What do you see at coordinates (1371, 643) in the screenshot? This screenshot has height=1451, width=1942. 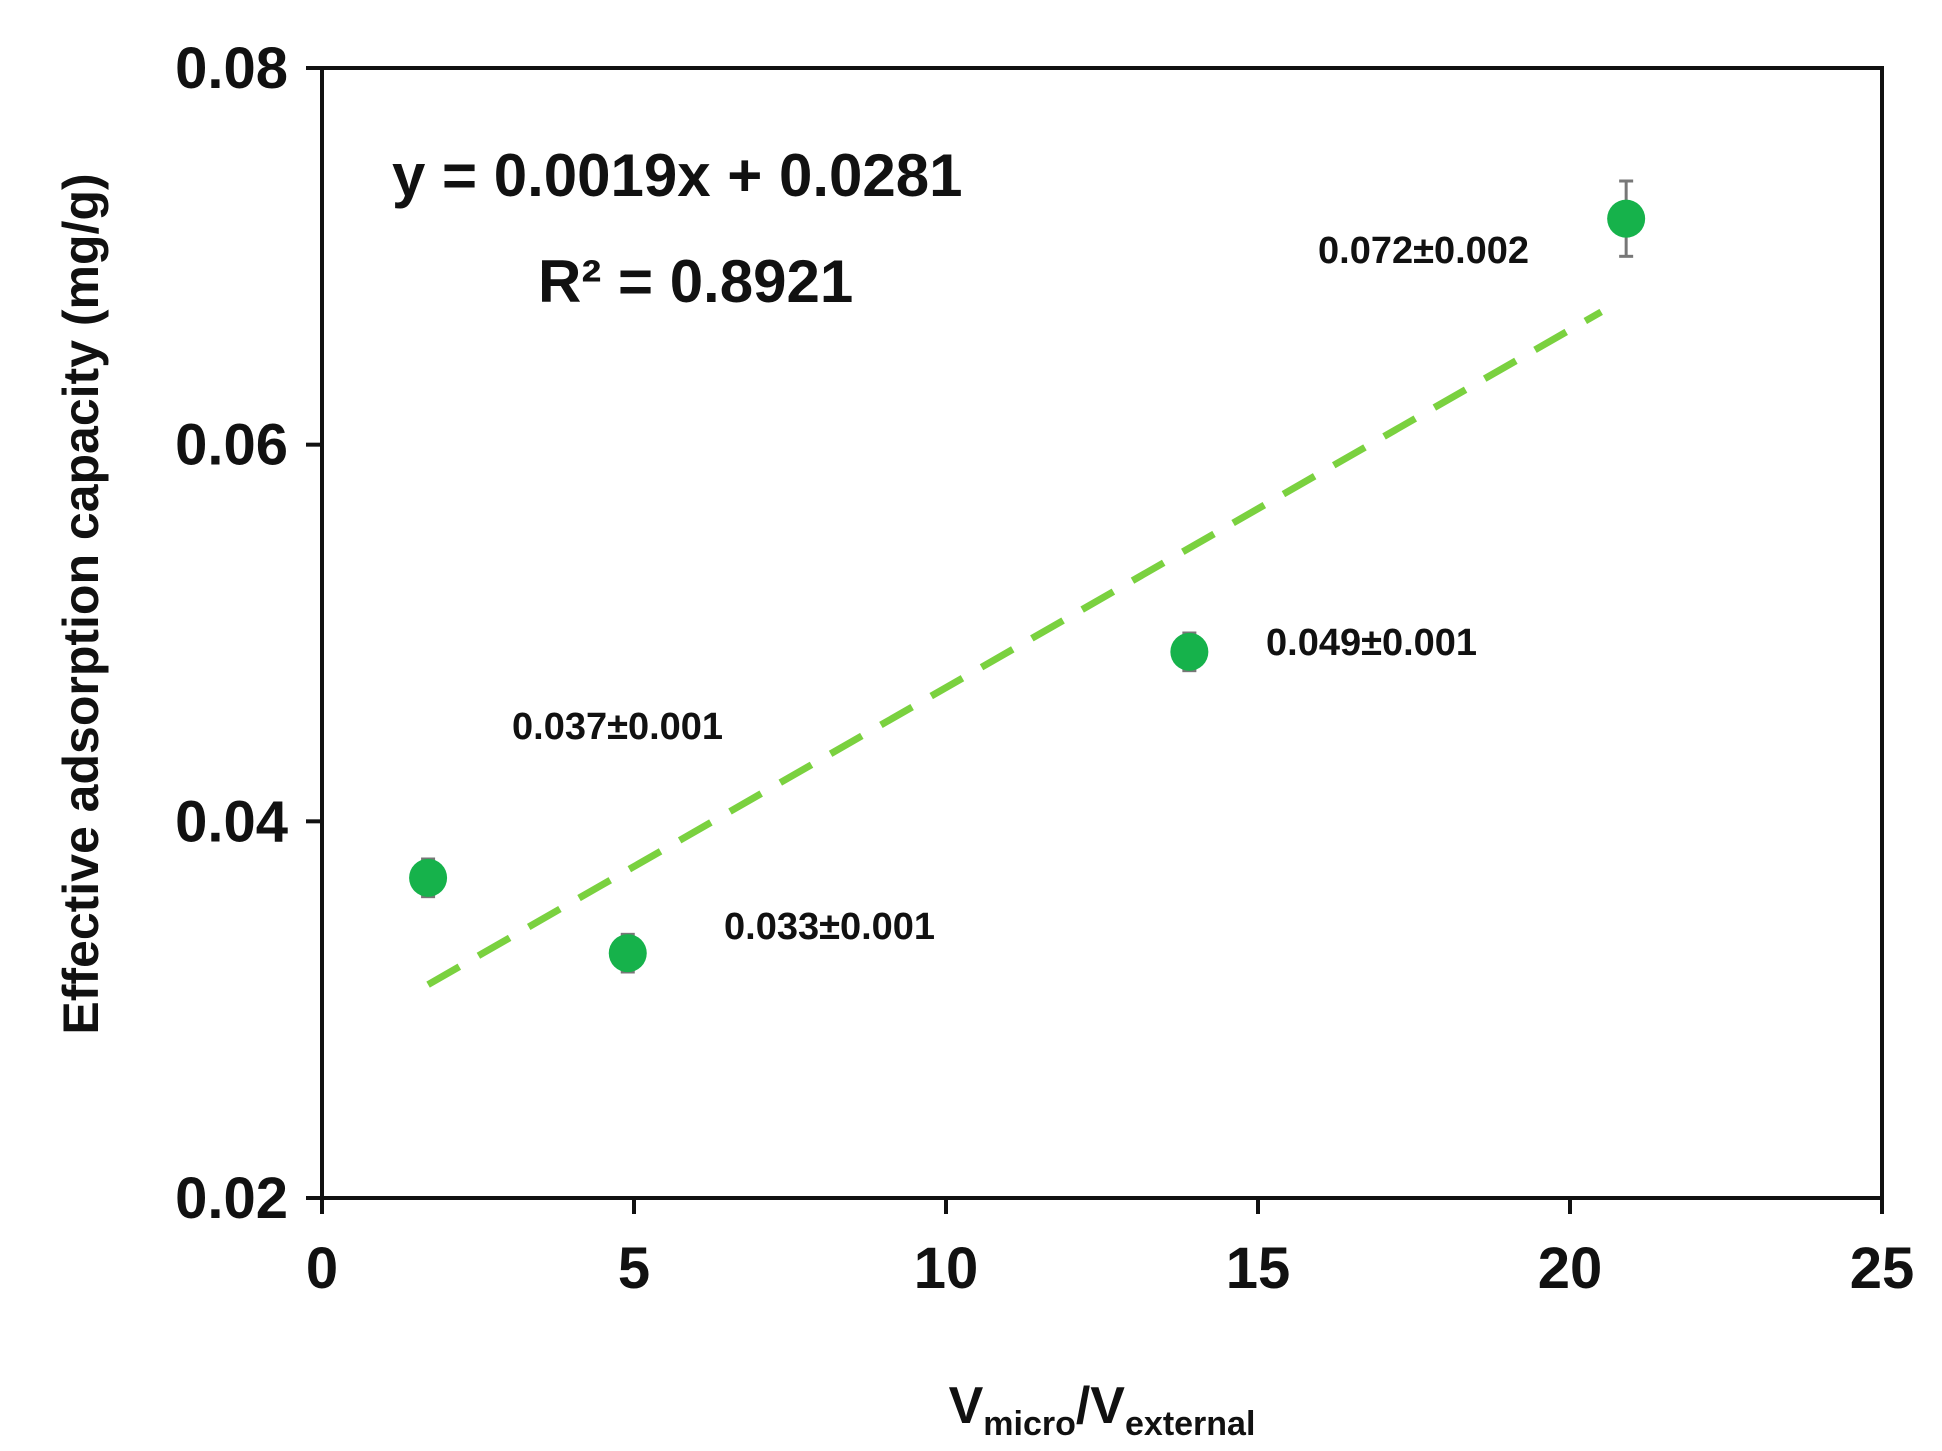 I see `data-label-point-3: 0.049±0.001` at bounding box center [1371, 643].